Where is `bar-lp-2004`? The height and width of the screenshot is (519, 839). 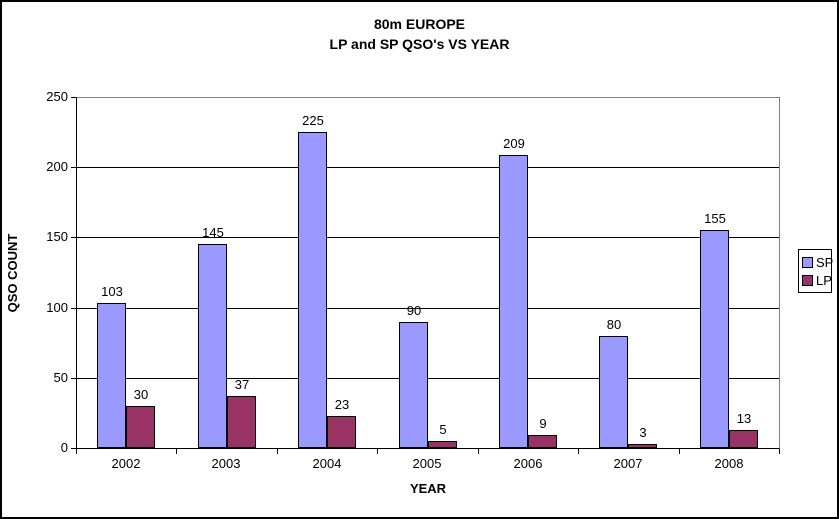
bar-lp-2004 is located at coordinates (341, 432).